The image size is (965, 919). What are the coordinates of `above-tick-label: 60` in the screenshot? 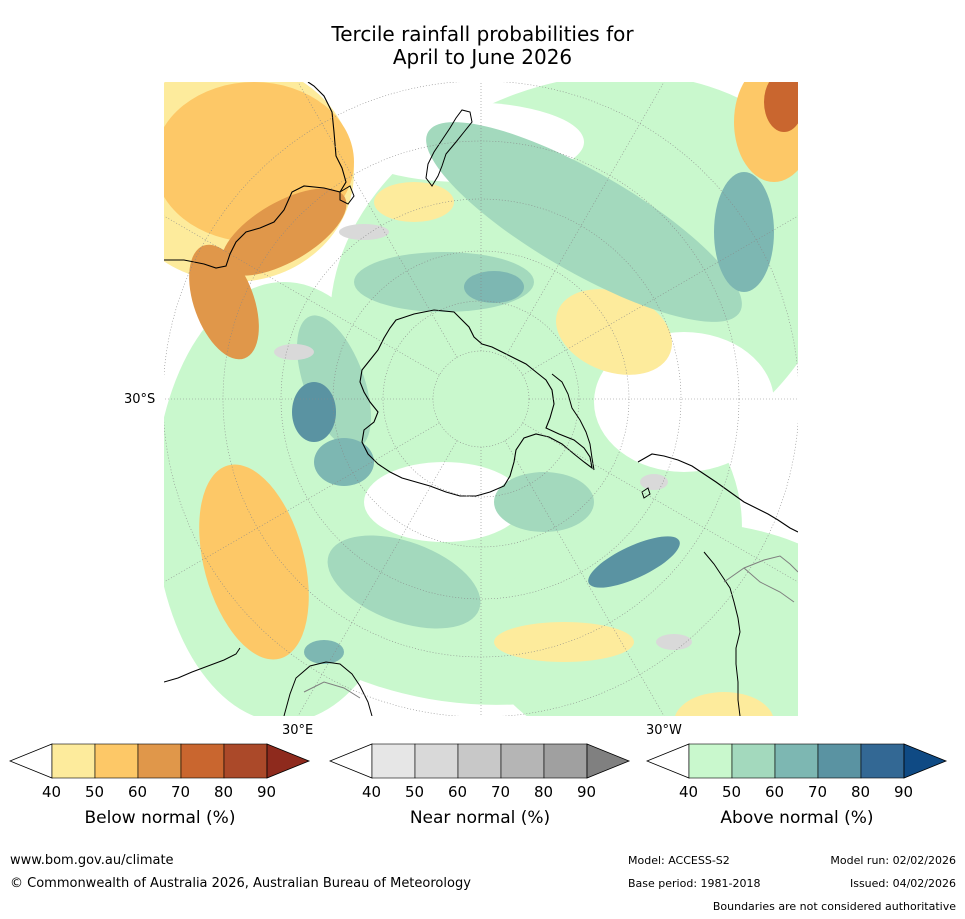 It's located at (775, 792).